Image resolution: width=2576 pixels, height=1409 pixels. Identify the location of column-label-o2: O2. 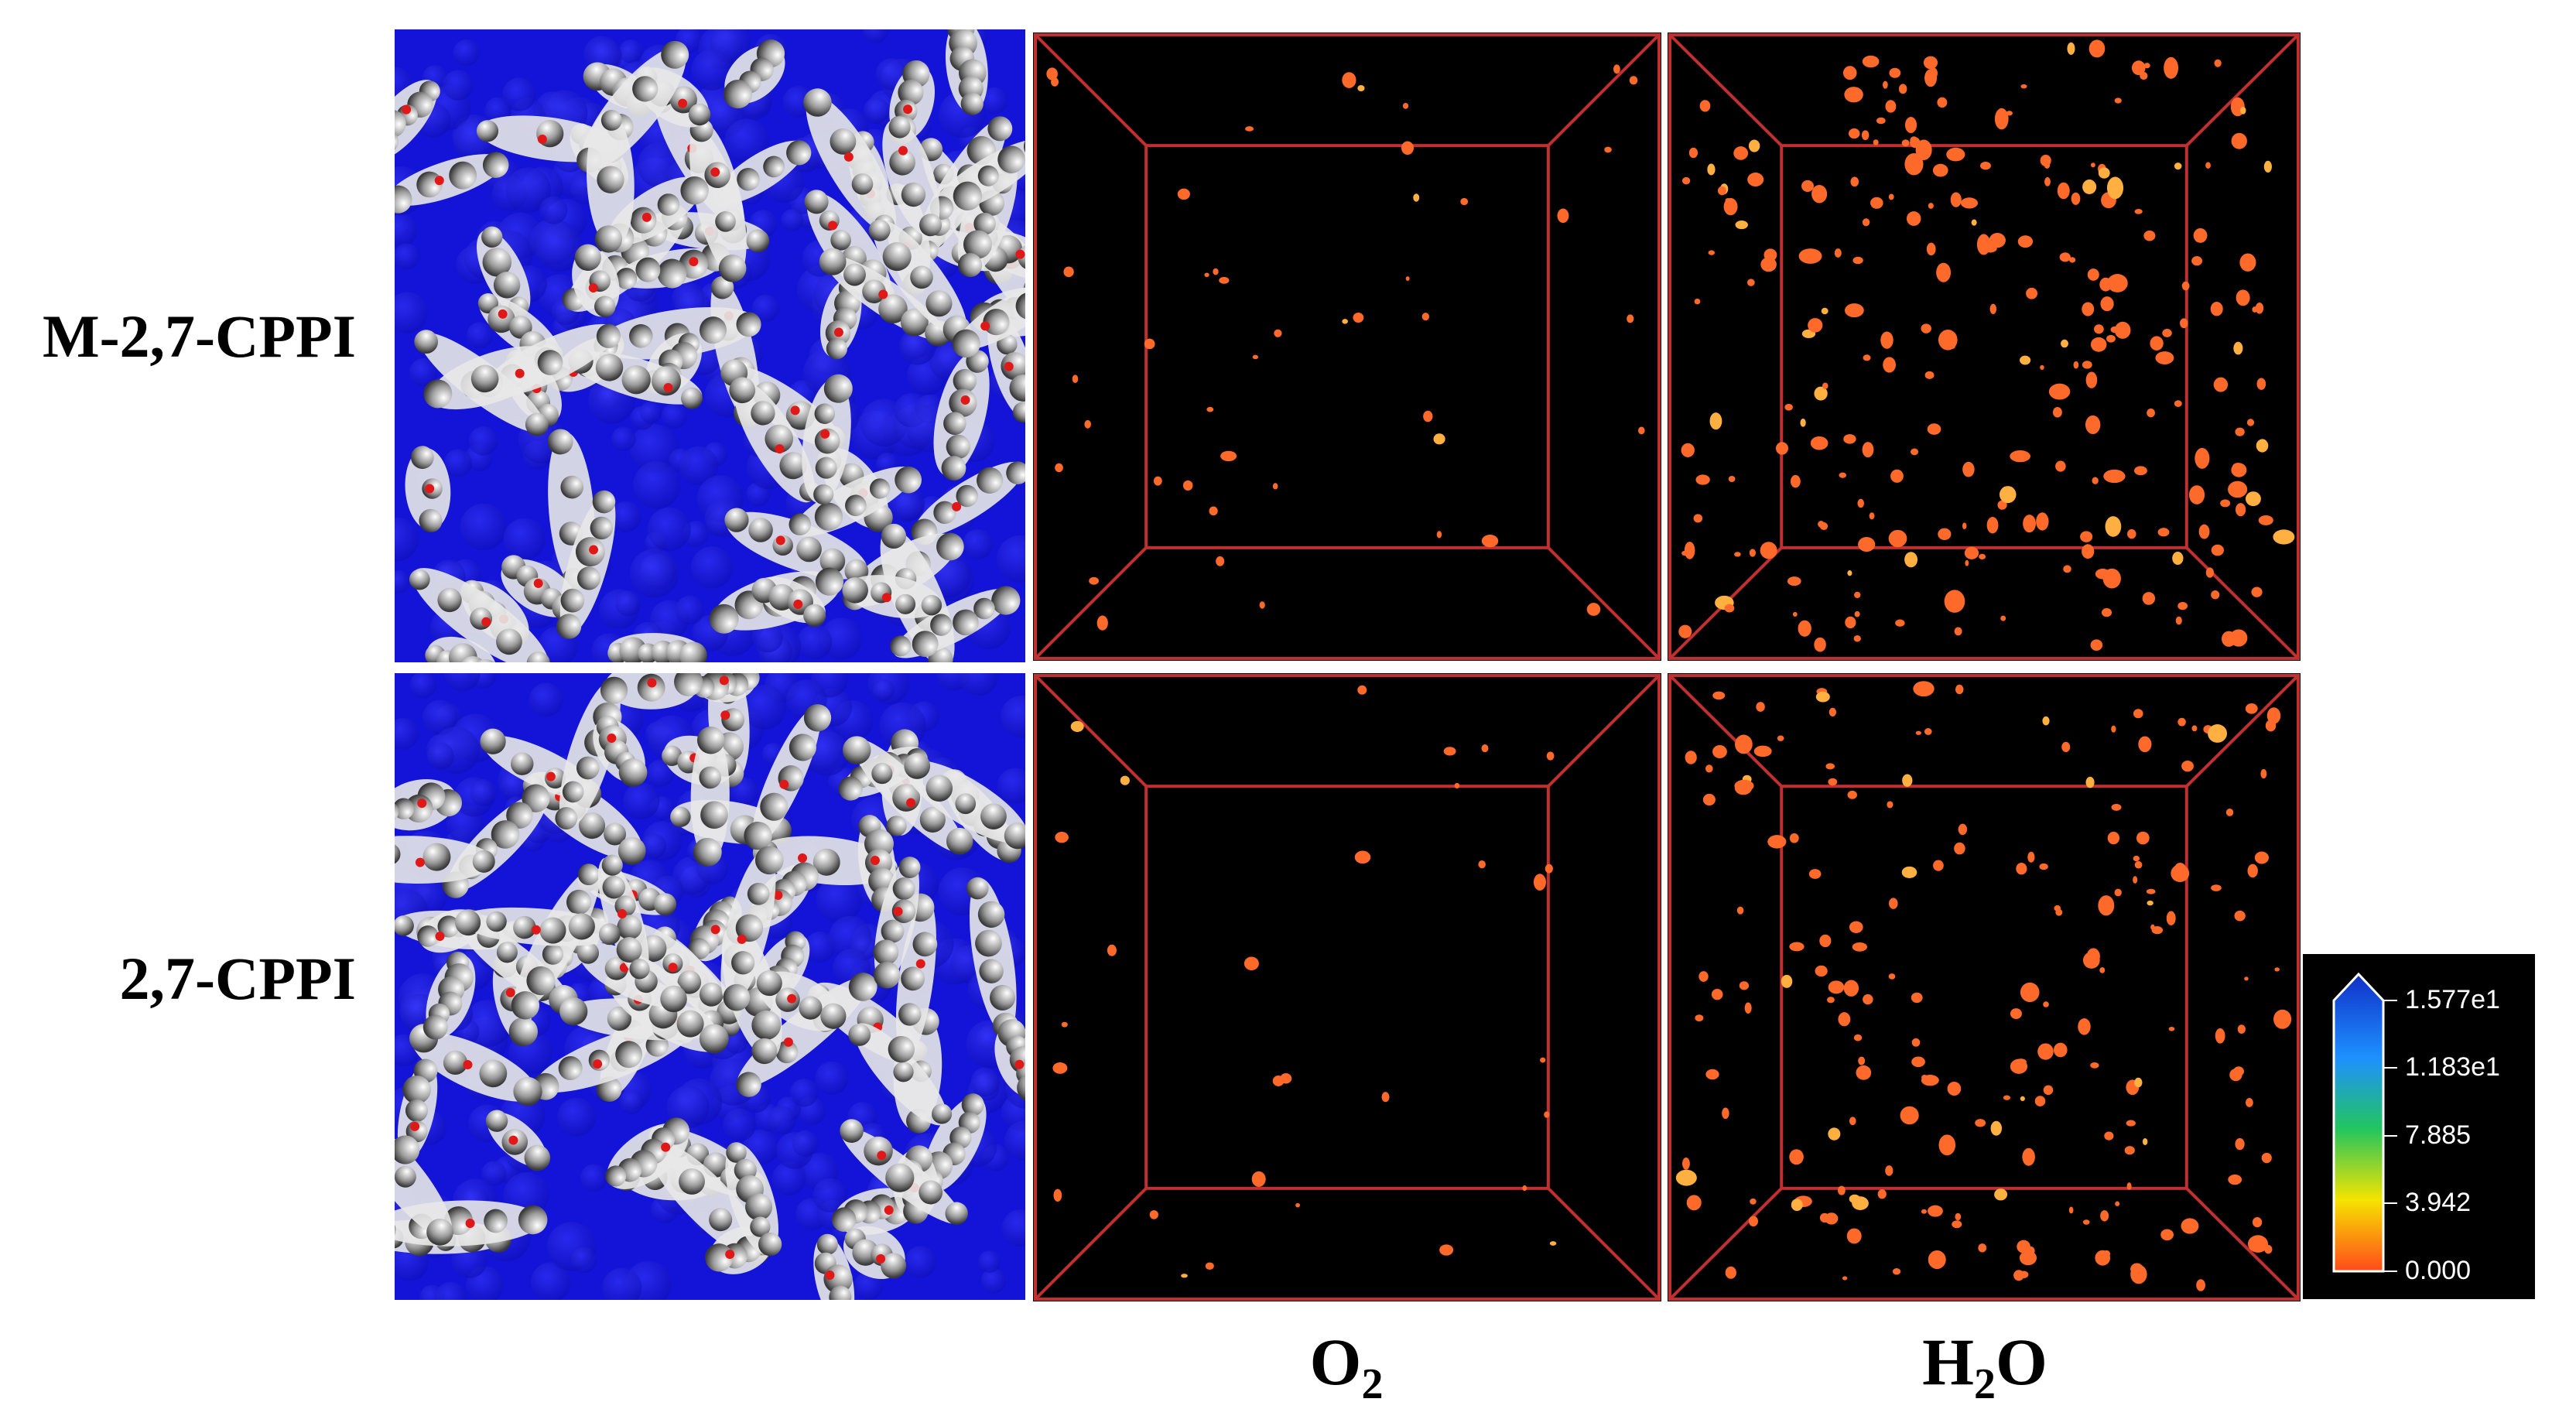
(1347, 1367).